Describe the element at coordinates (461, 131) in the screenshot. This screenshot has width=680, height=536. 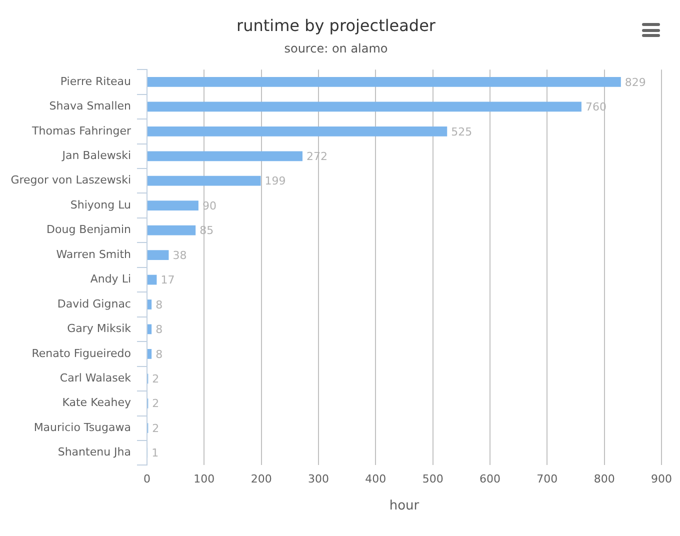
I see `data-label: 525` at that location.